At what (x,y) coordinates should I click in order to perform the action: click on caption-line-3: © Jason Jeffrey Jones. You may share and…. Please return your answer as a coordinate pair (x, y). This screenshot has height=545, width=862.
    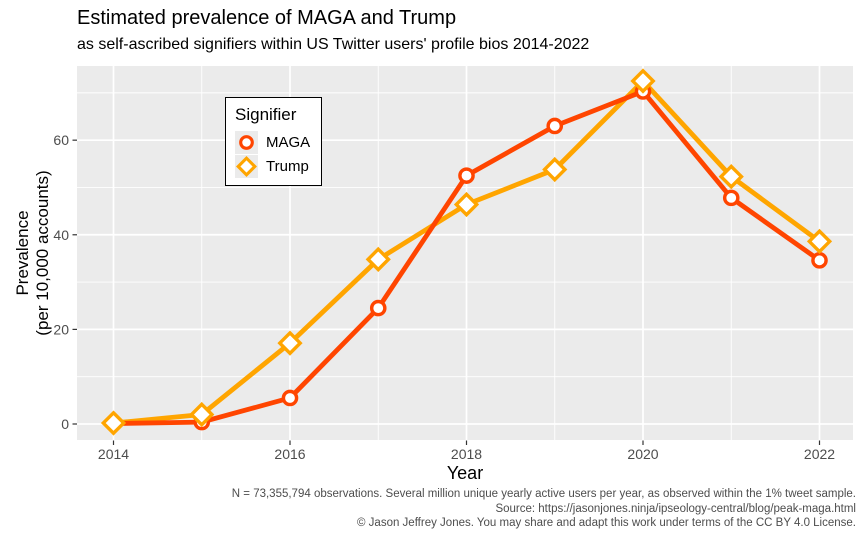
    Looking at the image, I should click on (606, 523).